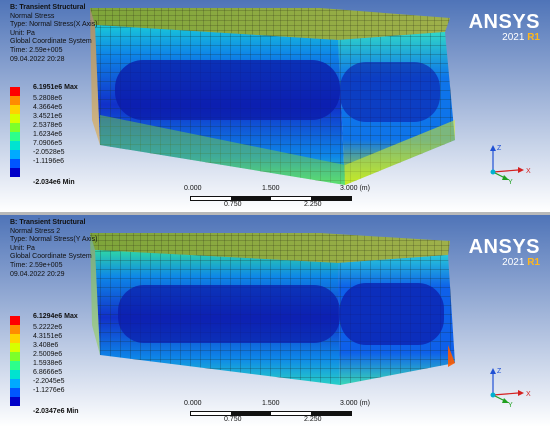 Image resolution: width=550 pixels, height=427 pixels. Describe the element at coordinates (48, 107) in the screenshot. I see `legend-value: 4.3664e6` at that location.